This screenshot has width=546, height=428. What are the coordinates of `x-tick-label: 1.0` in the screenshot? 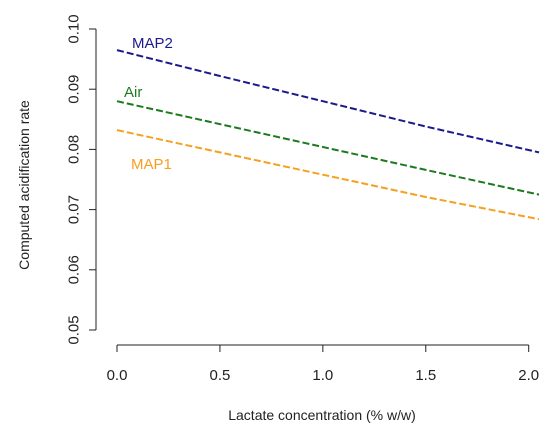 It's located at (322, 375).